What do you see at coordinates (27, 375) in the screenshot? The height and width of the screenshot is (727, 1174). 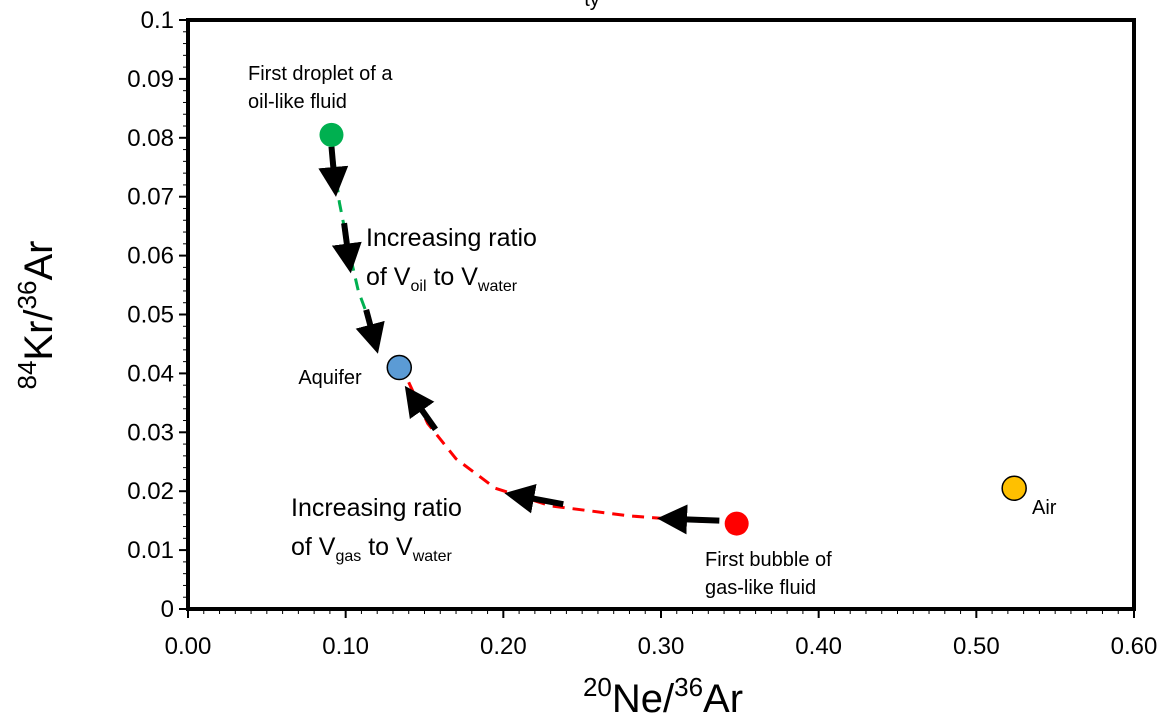 I see `y-axis-title-presup: 84` at bounding box center [27, 375].